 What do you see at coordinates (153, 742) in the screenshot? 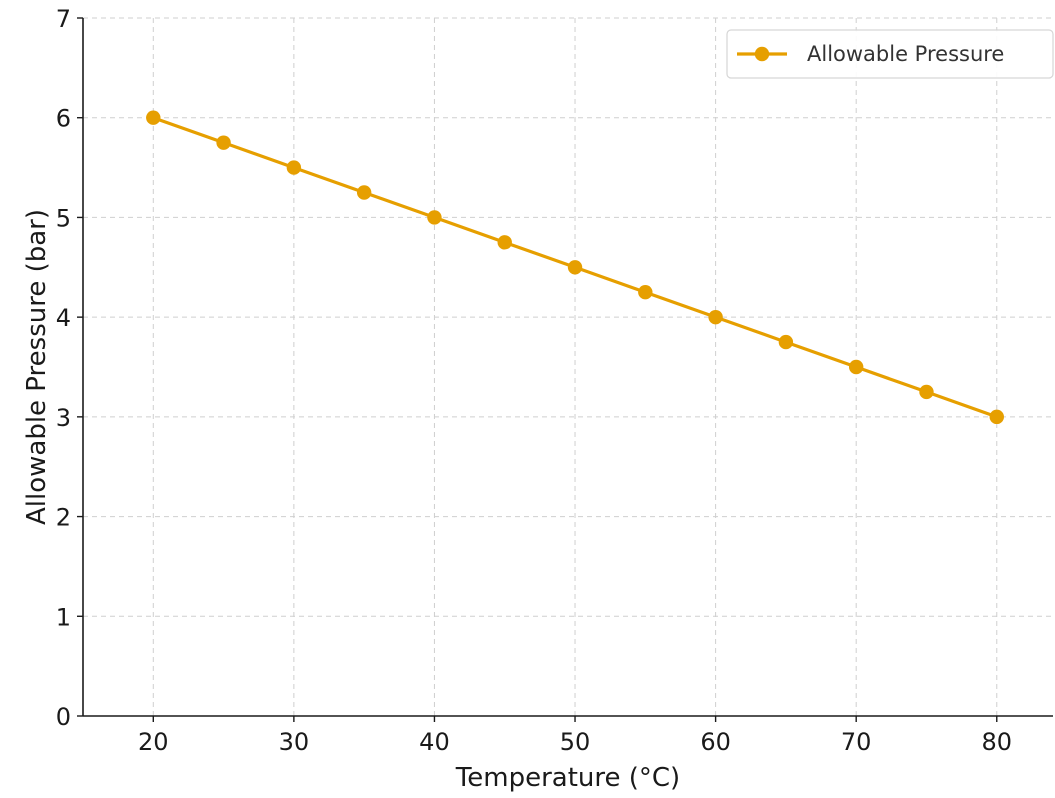
I see `x-tick-label: 20` at bounding box center [153, 742].